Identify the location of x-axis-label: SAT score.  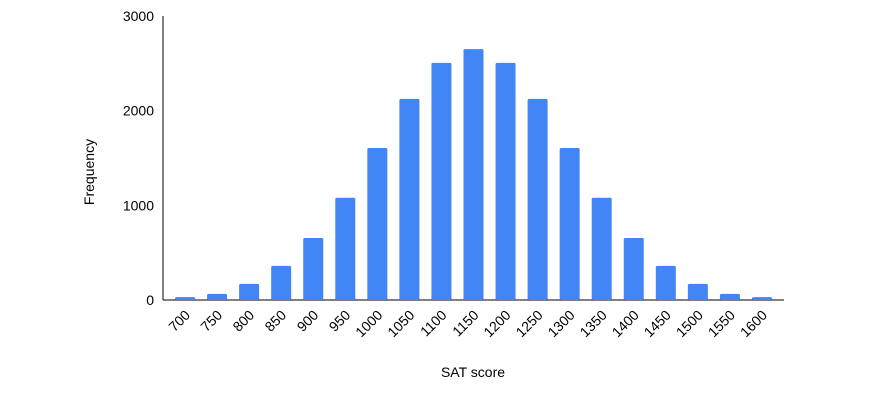
(473, 372).